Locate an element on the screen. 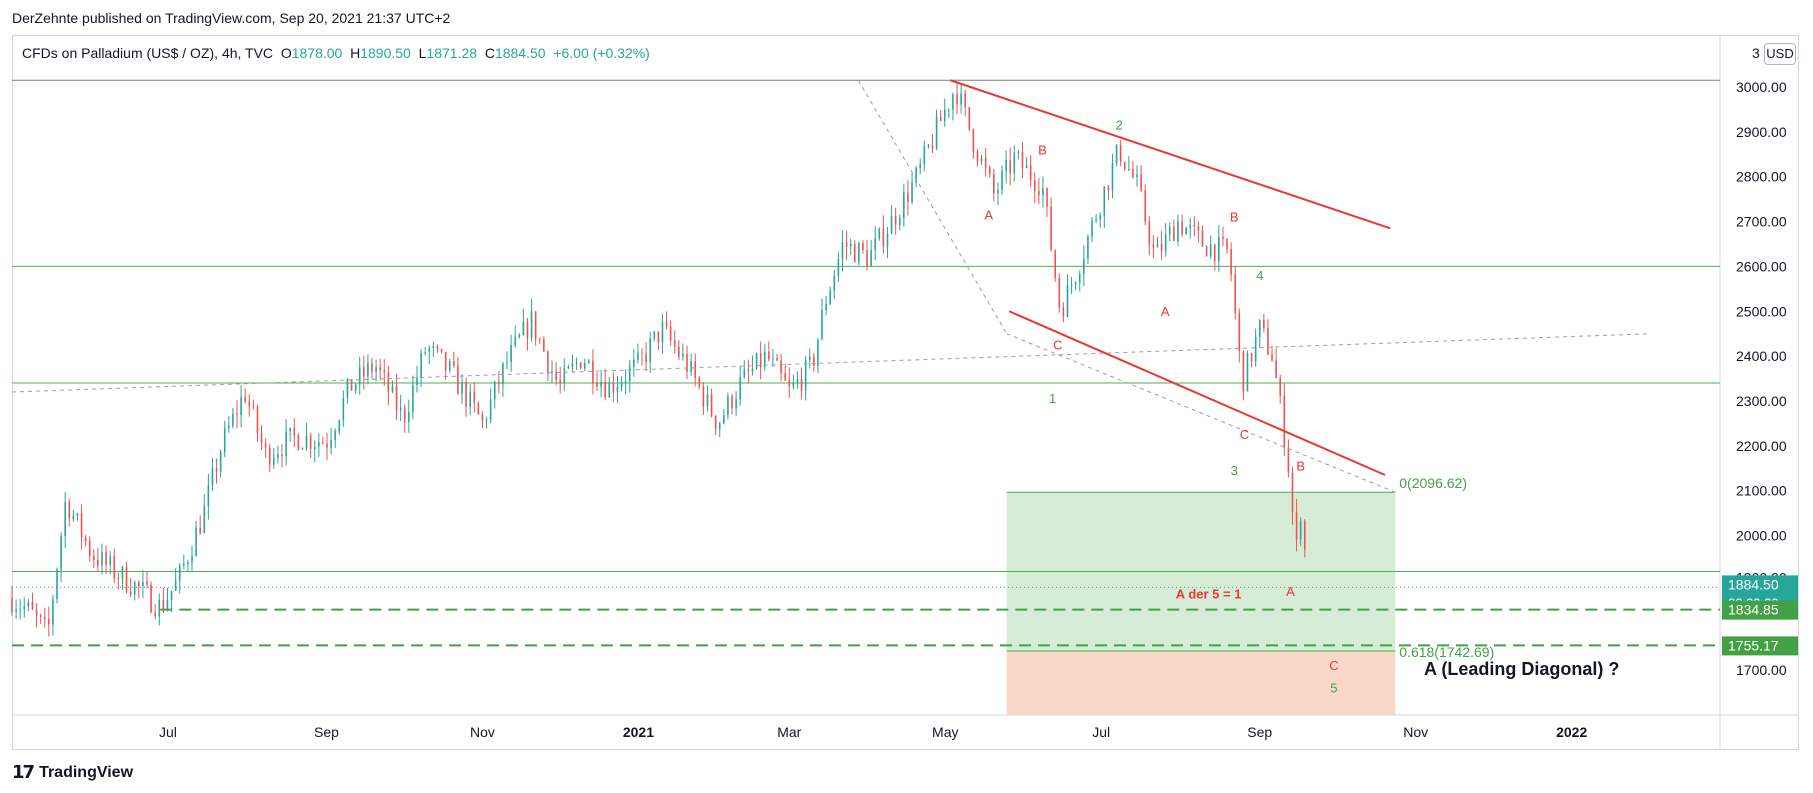 The height and width of the screenshot is (793, 1813). wave-label: B is located at coordinates (1300, 466).